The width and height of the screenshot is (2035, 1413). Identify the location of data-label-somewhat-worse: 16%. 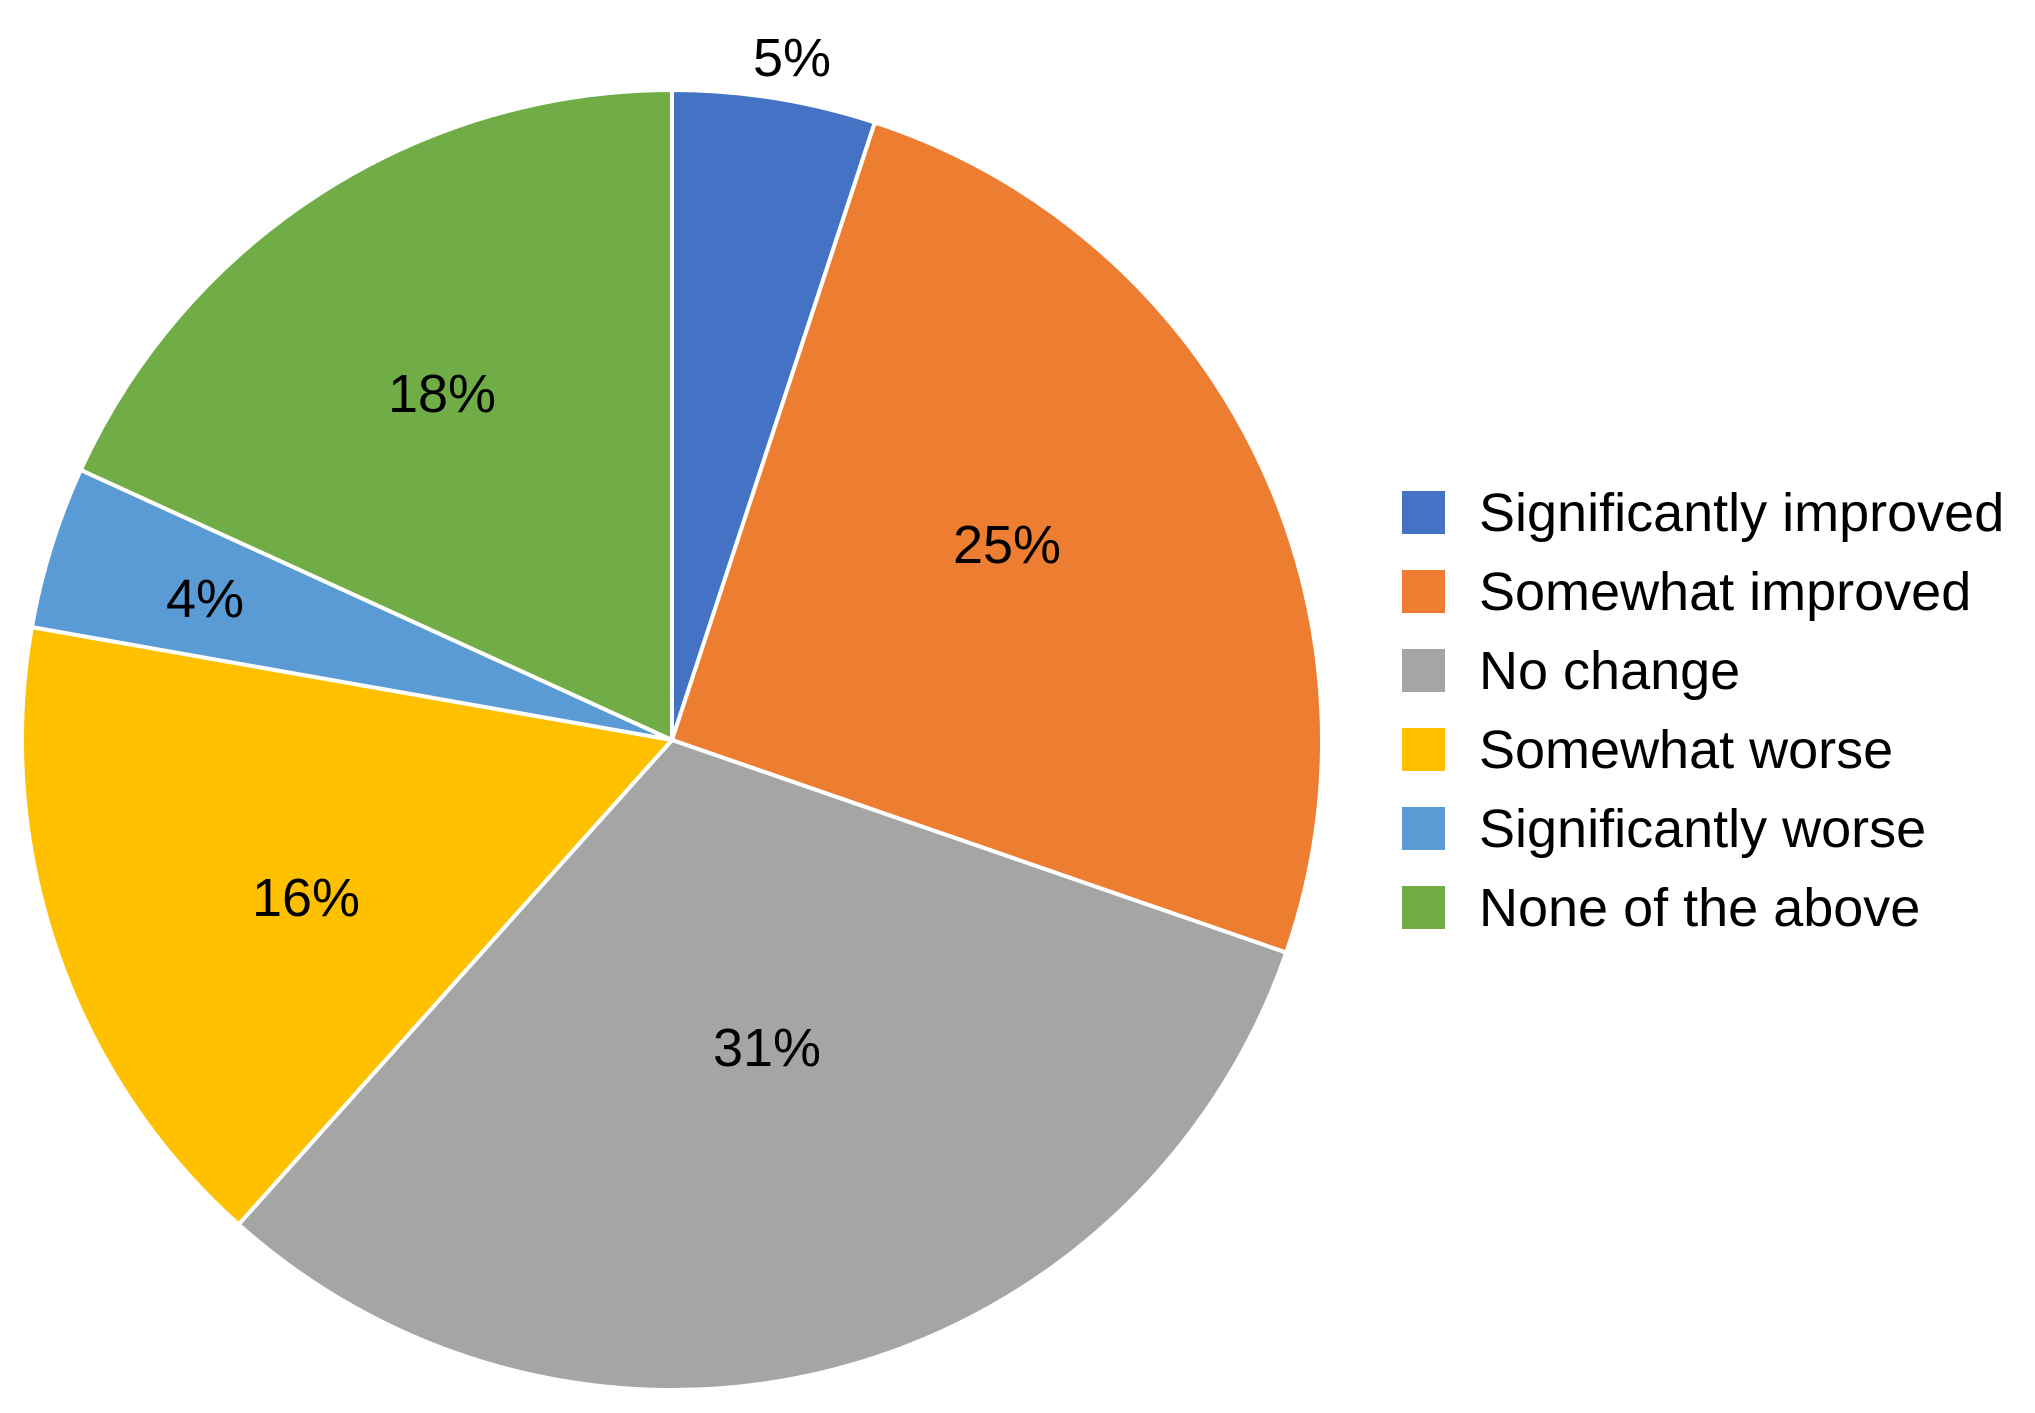
(306, 898).